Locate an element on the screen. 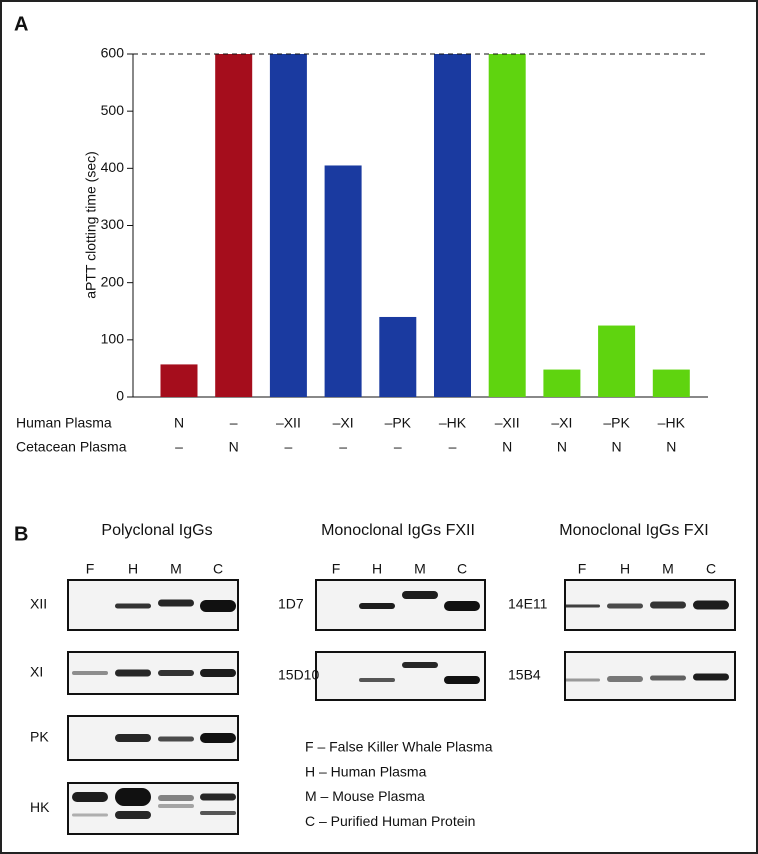 Image resolution: width=758 pixels, height=854 pixels. blot is located at coordinates (153, 808).